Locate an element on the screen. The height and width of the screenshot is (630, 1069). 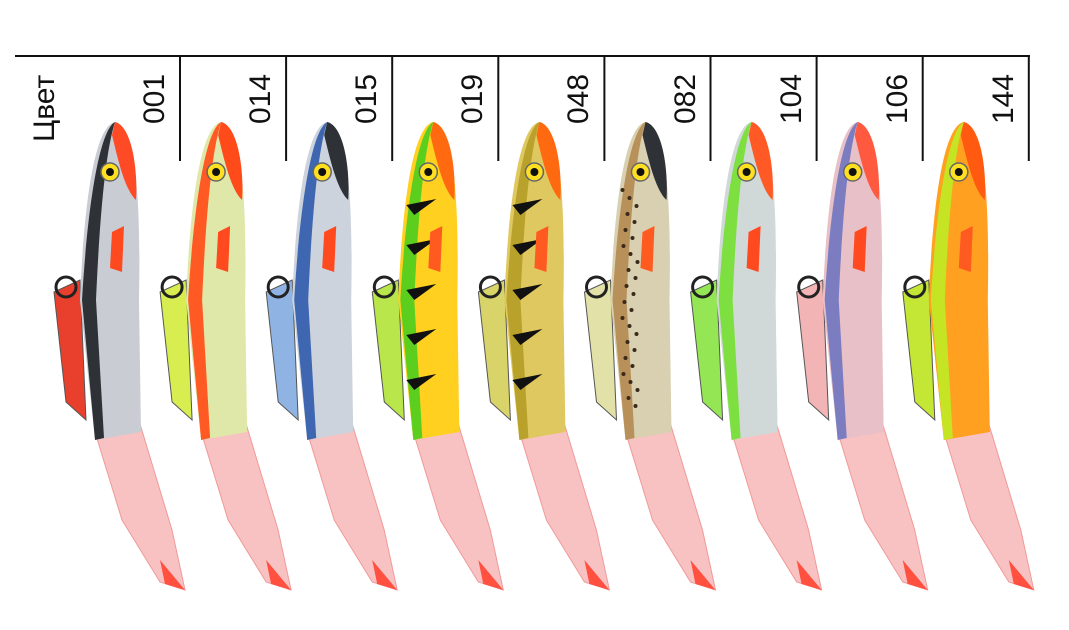
color-code-106: 106 is located at coordinates (897, 98).